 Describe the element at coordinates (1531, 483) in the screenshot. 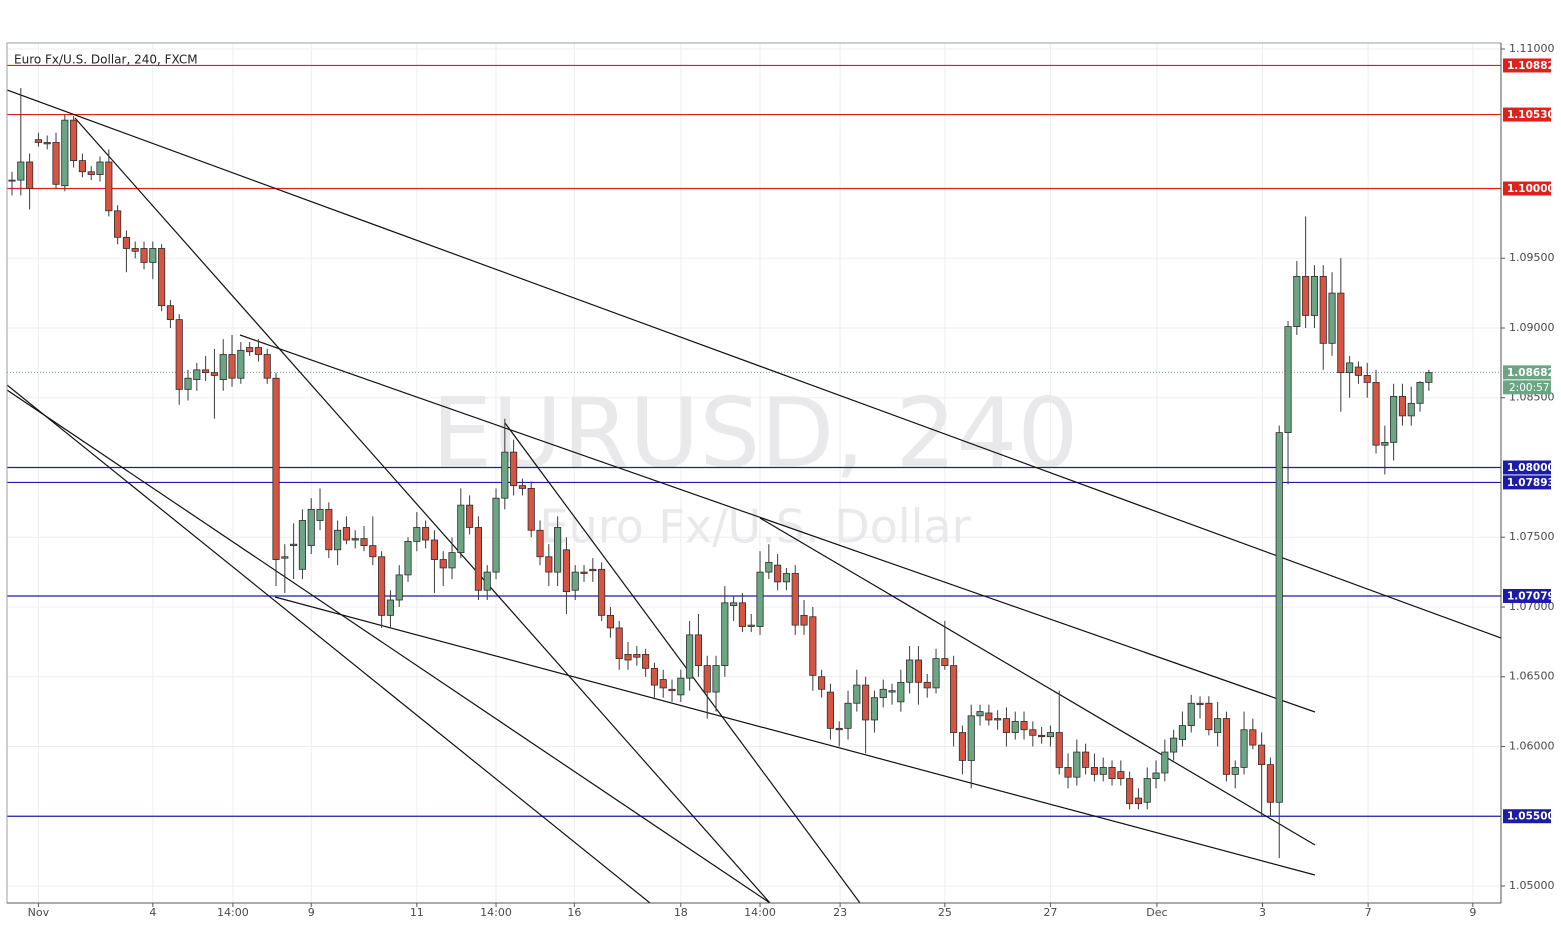

I see `level-label: 1.07893` at that location.